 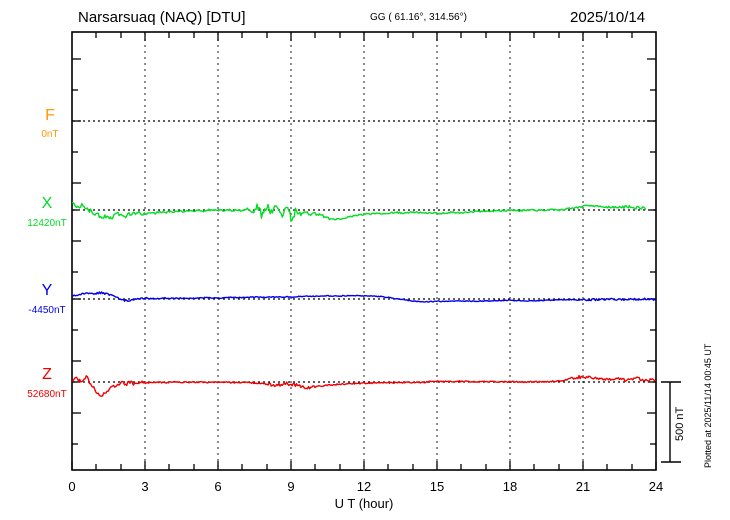 What do you see at coordinates (364, 36) in the screenshot?
I see `x-axis-ticks-top` at bounding box center [364, 36].